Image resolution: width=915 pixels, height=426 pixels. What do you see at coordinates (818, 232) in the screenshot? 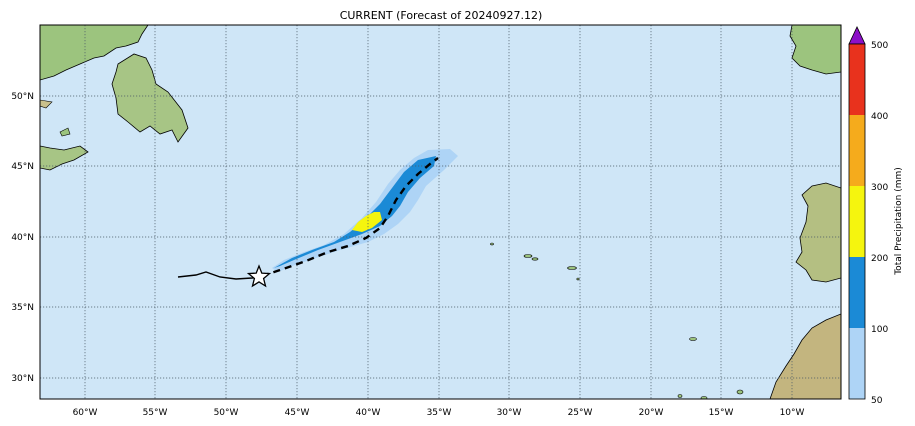
I see `iberia-landmass` at bounding box center [818, 232].